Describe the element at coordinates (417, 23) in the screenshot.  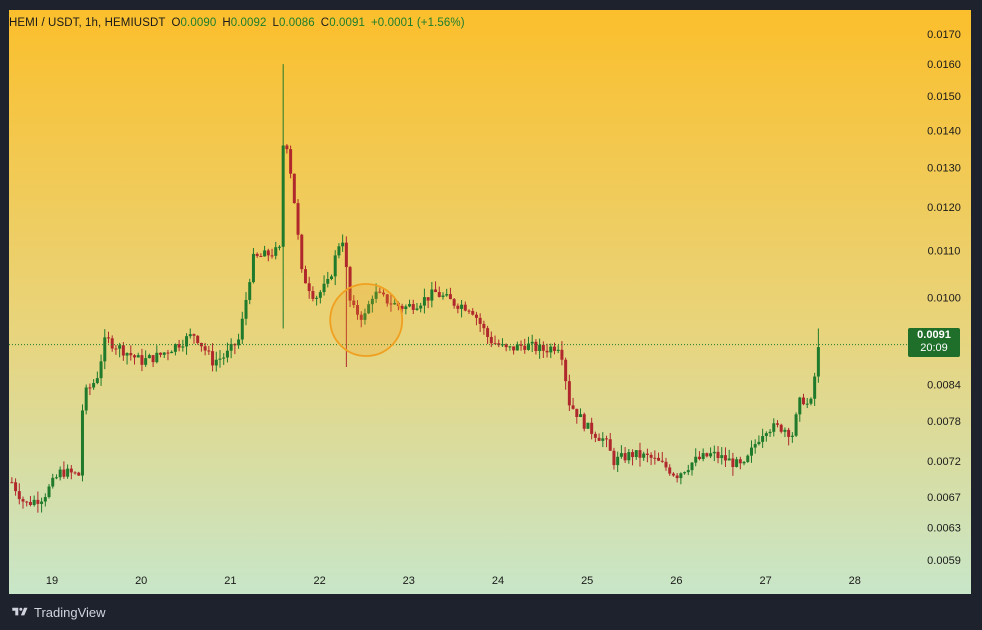
I see `change-value: +0.0001 (+1.56%)` at that location.